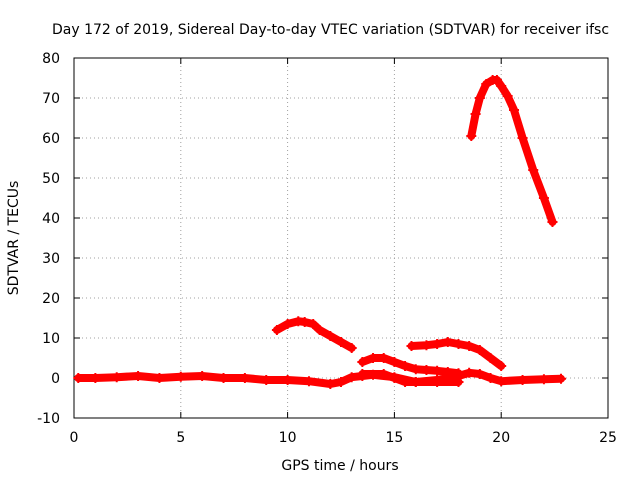 The image size is (640, 480). I want to click on x-tick-label: 20, so click(501, 438).